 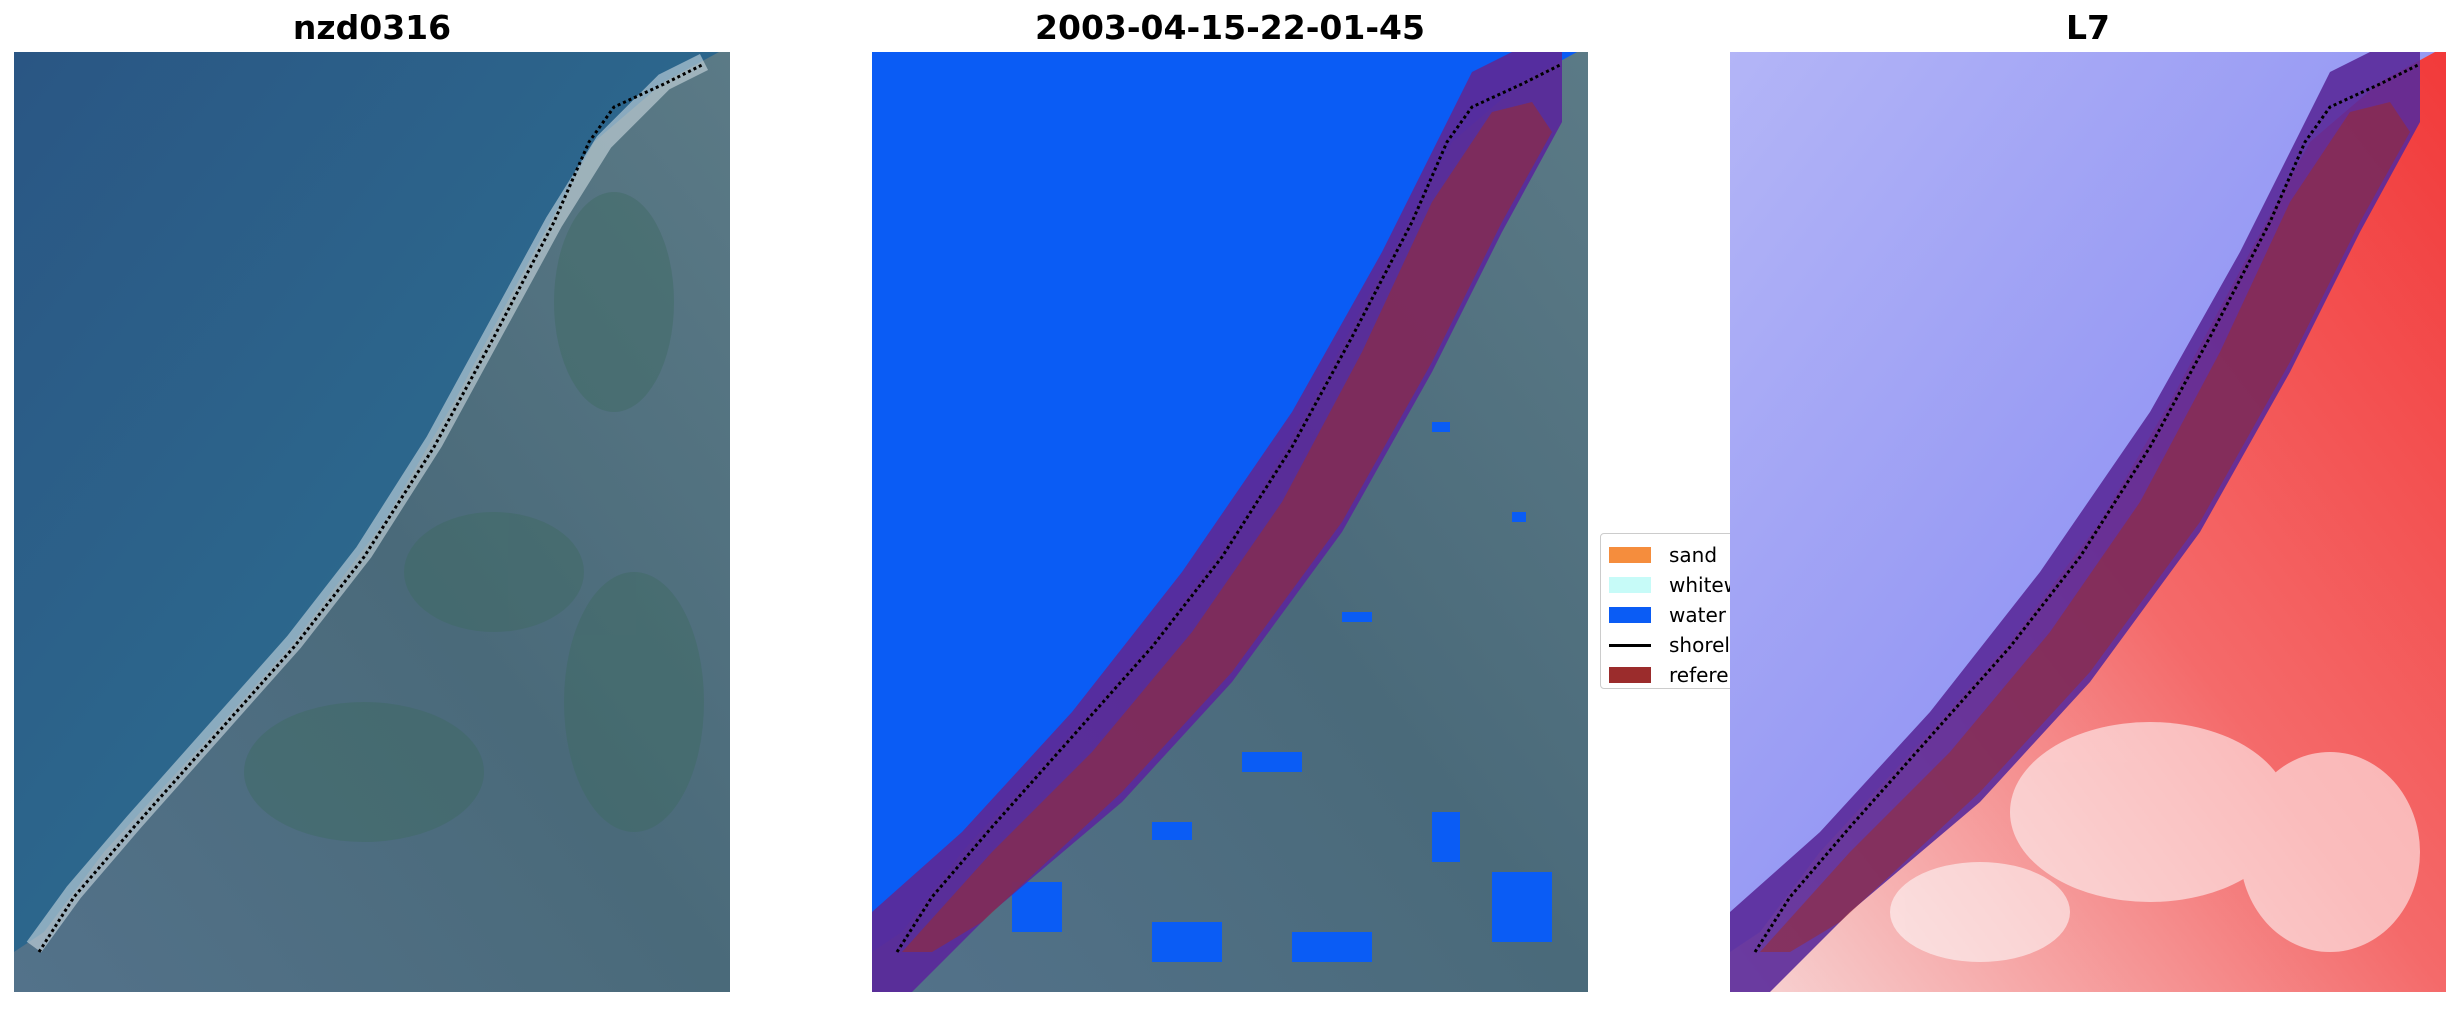 What do you see at coordinates (1230, 27) in the screenshot?
I see `panel-title-2: 2003-04-15-22-01-45` at bounding box center [1230, 27].